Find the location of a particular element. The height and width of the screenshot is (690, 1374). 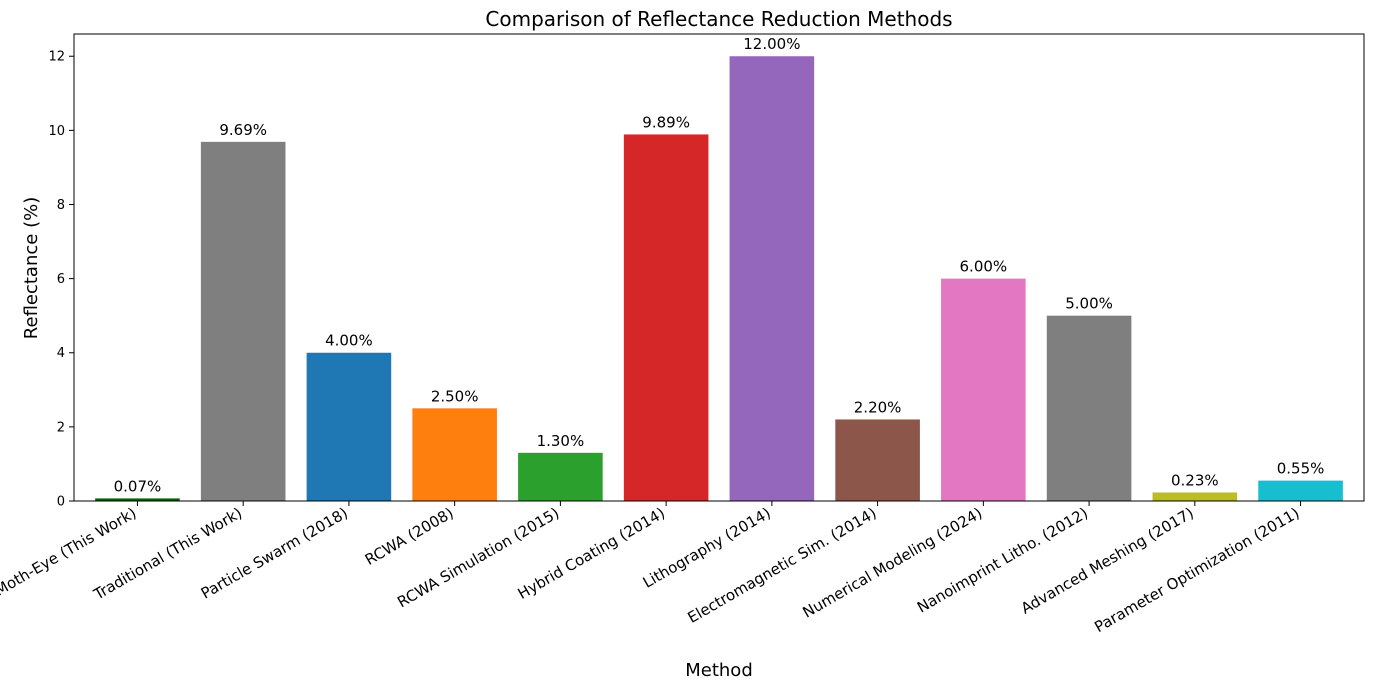

data-label: 1.30% is located at coordinates (561, 441).